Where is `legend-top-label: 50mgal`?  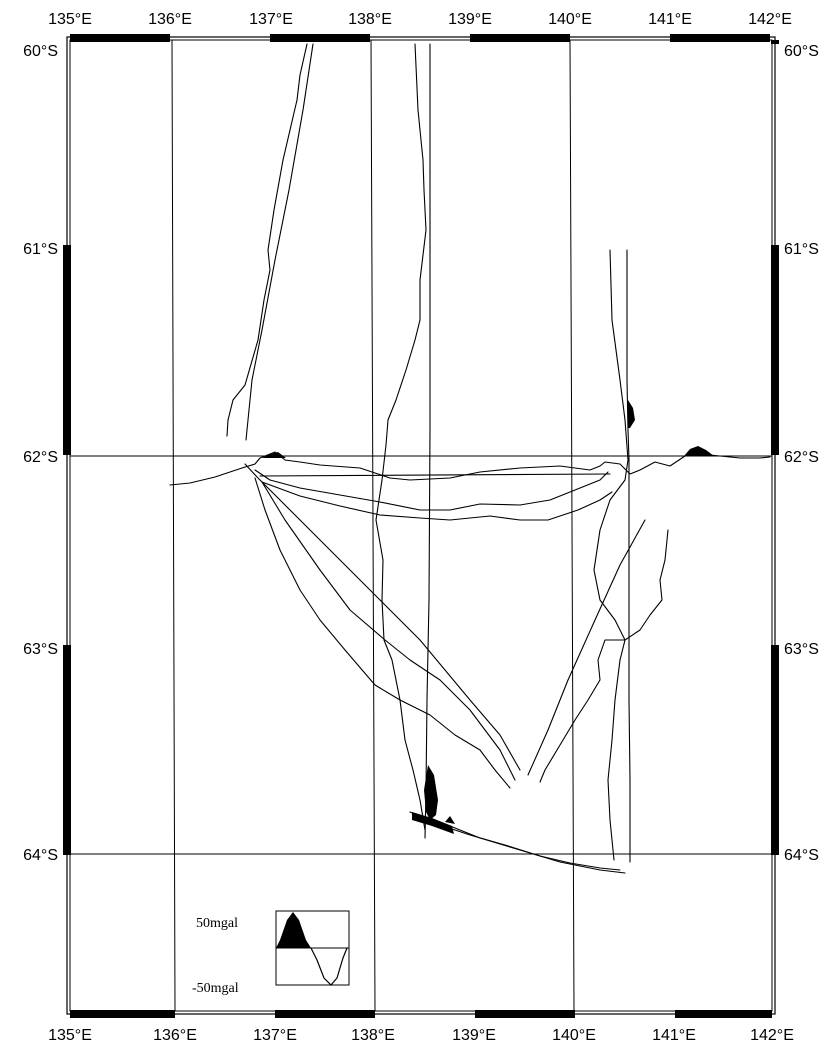
legend-top-label: 50mgal is located at coordinates (217, 923).